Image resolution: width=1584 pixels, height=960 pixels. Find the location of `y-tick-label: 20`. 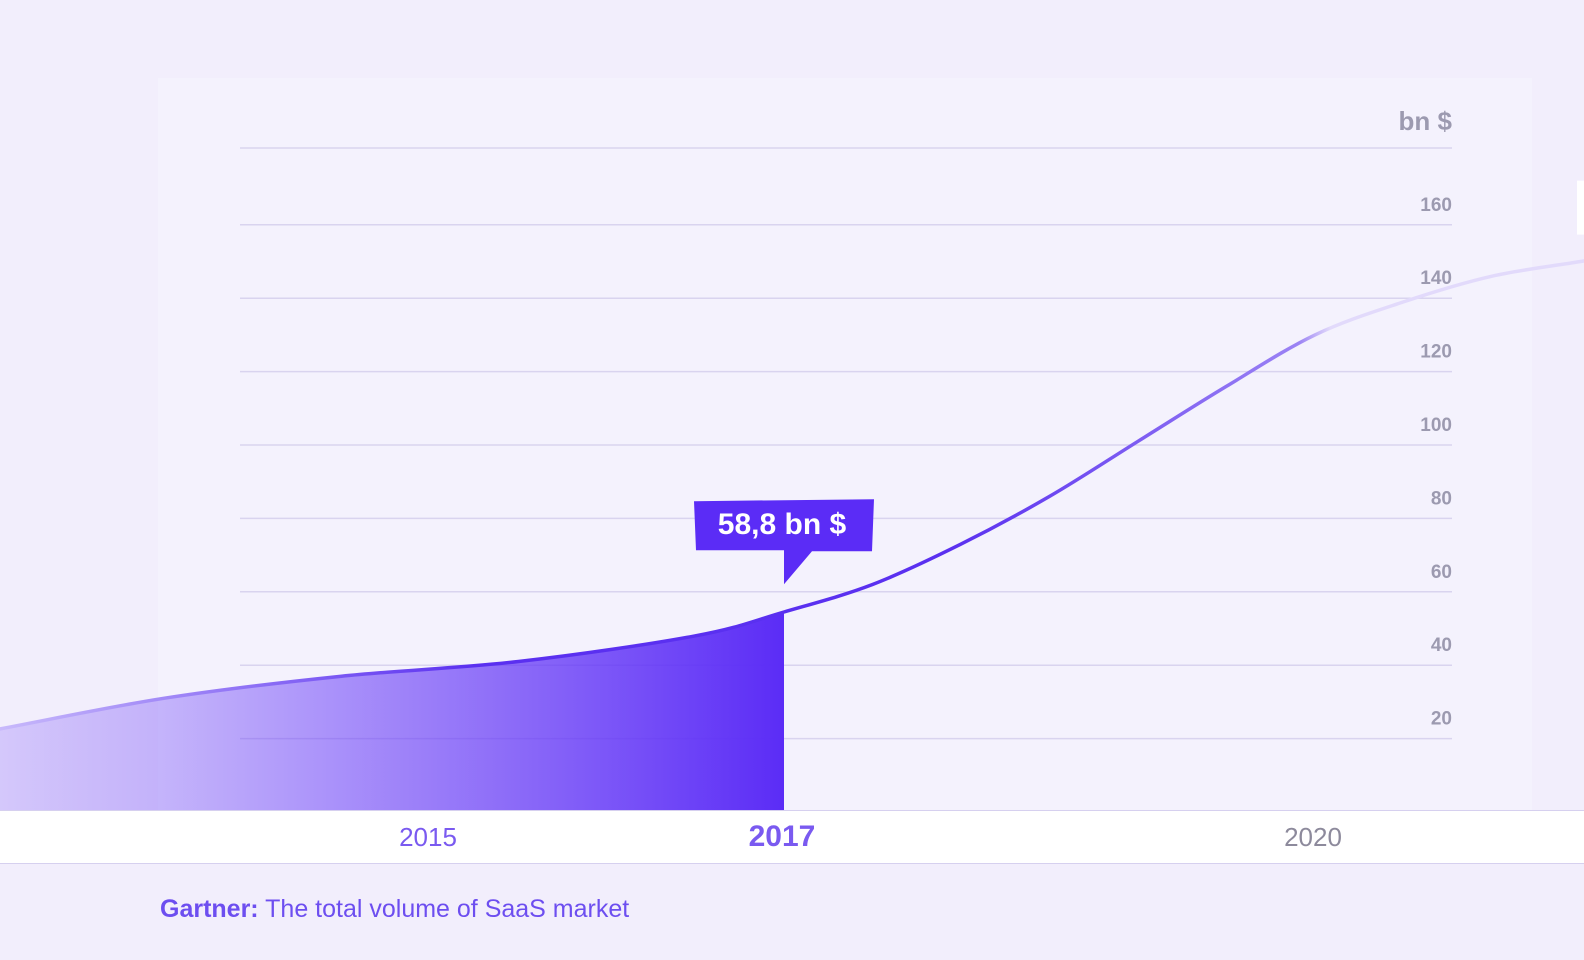

y-tick-label: 20 is located at coordinates (1441, 719).